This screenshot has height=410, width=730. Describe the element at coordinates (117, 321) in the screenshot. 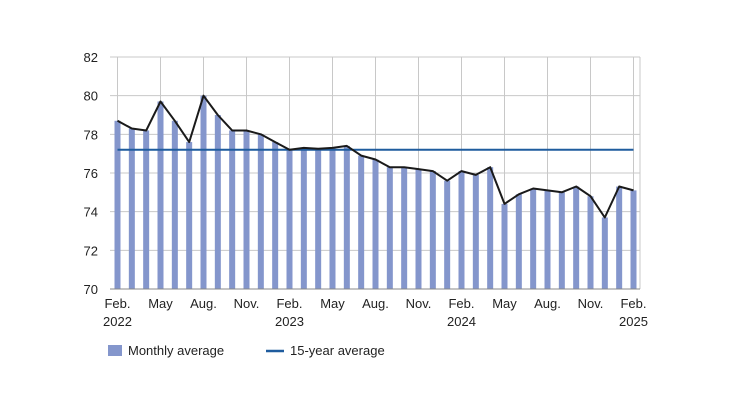

I see `x-tick-year-label: 2022` at that location.